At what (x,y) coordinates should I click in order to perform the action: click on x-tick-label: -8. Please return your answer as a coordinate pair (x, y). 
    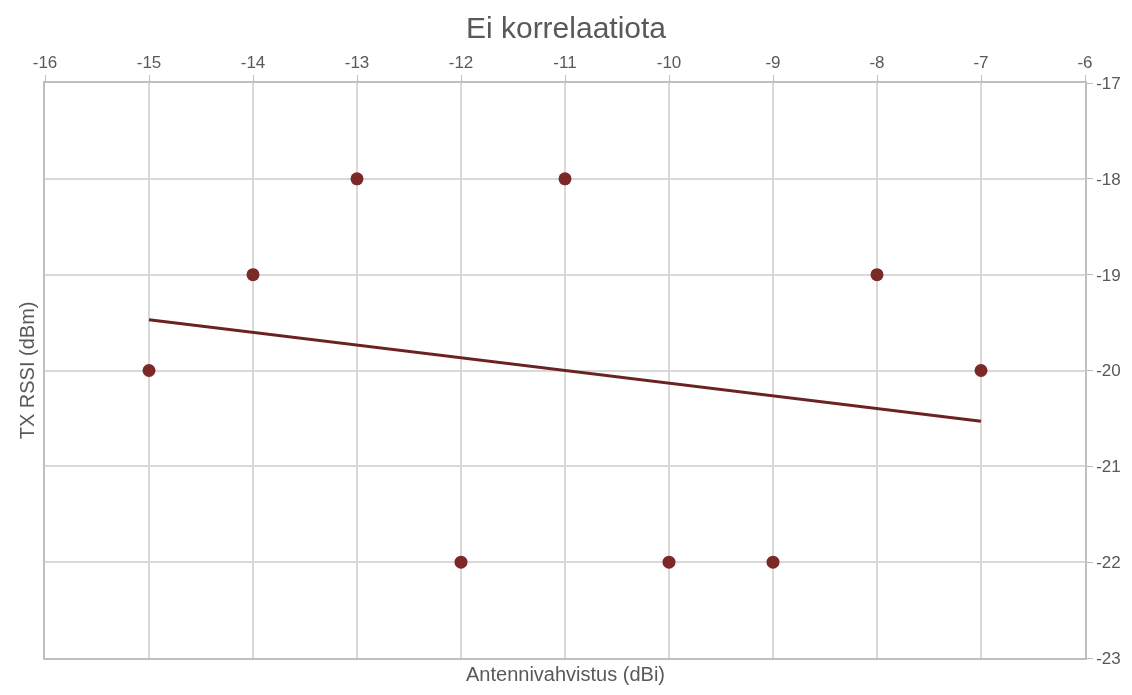
    Looking at the image, I should click on (877, 63).